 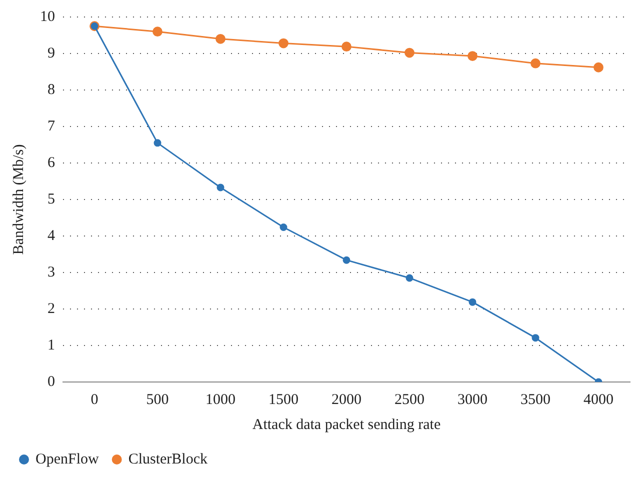 What do you see at coordinates (51, 308) in the screenshot?
I see `y-tick-label: 2` at bounding box center [51, 308].